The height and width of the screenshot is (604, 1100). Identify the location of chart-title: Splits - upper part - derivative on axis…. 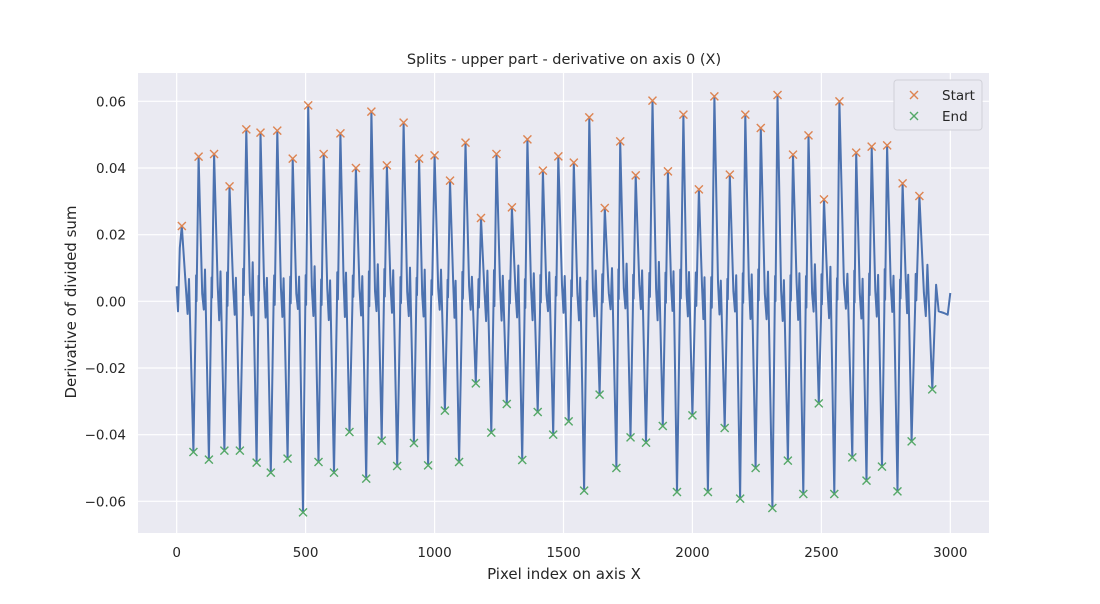
(564, 60).